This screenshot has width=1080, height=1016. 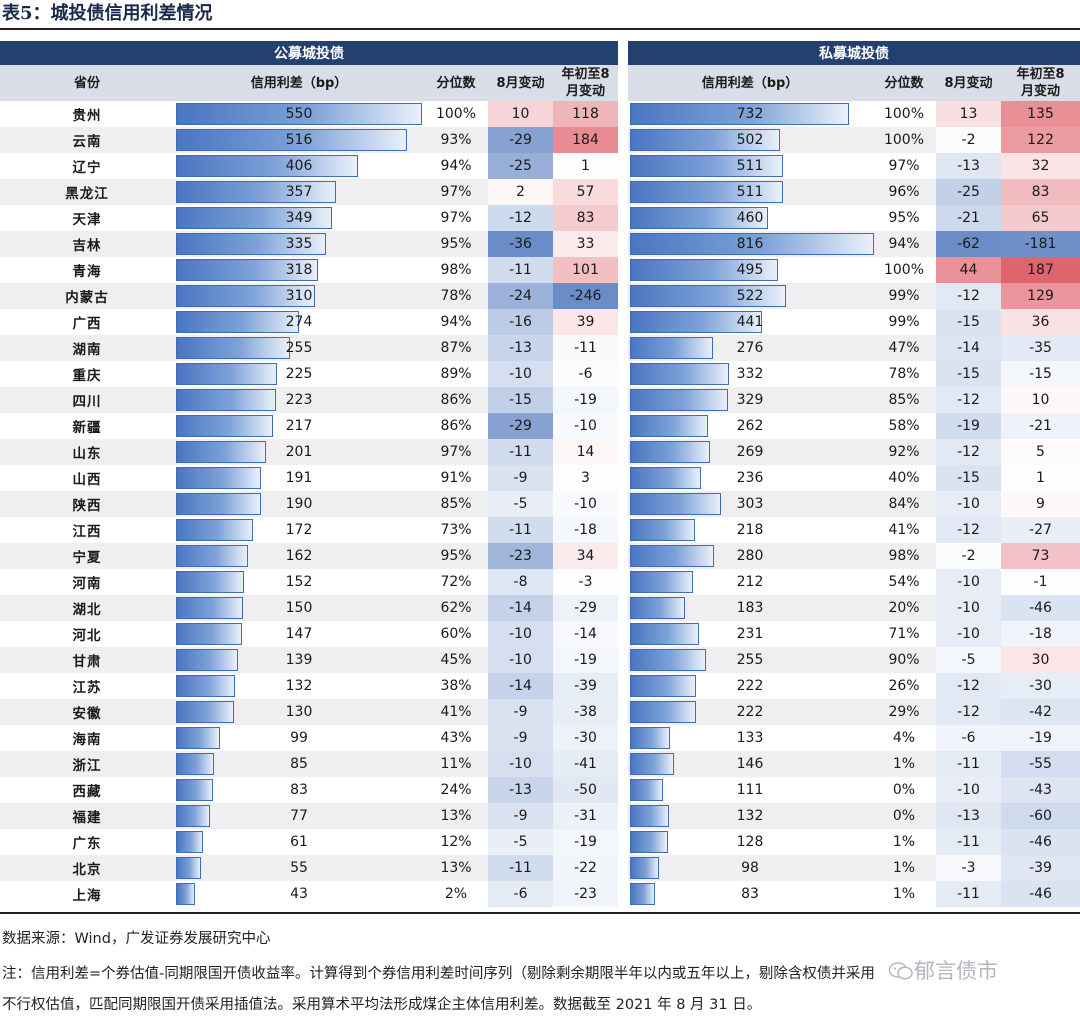 I want to click on spread-value: 83, so click(x=299, y=790).